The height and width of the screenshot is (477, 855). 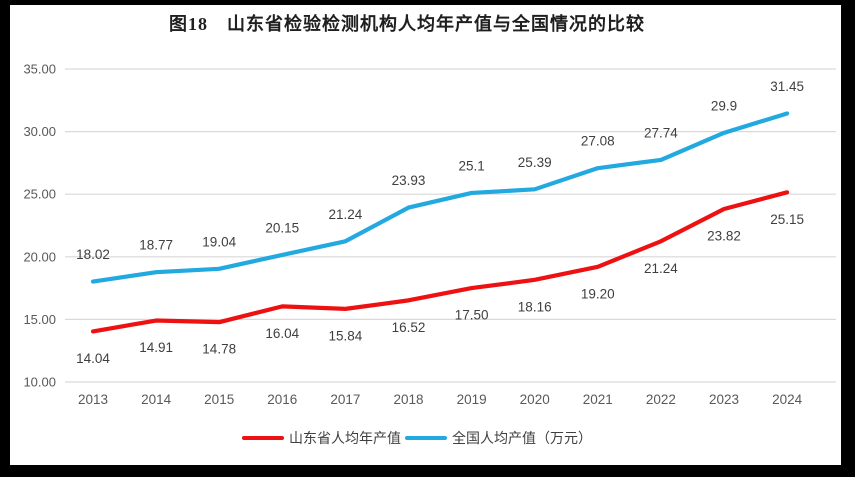 I want to click on frame-border-top, so click(x=427, y=2).